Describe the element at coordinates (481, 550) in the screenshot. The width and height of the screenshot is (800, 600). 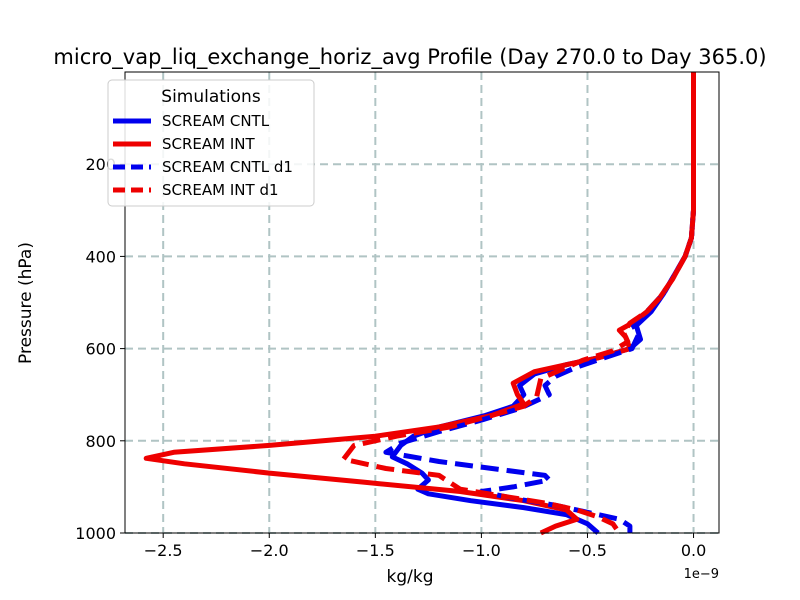
I see `x-tick-label: −1.0` at that location.